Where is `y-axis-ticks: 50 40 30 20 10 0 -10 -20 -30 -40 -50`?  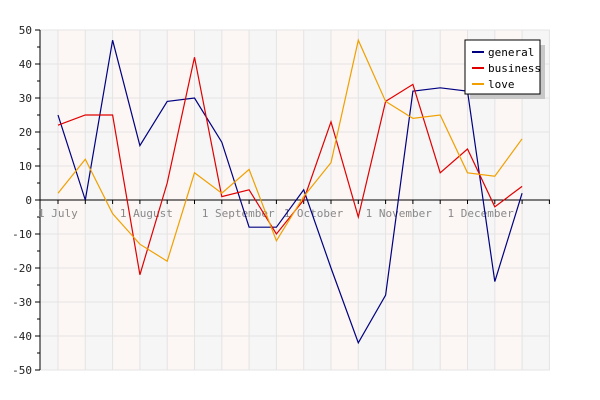 y-axis-ticks: 50 40 30 20 10 0 -10 -20 -30 -40 -50 is located at coordinates (26, 200).